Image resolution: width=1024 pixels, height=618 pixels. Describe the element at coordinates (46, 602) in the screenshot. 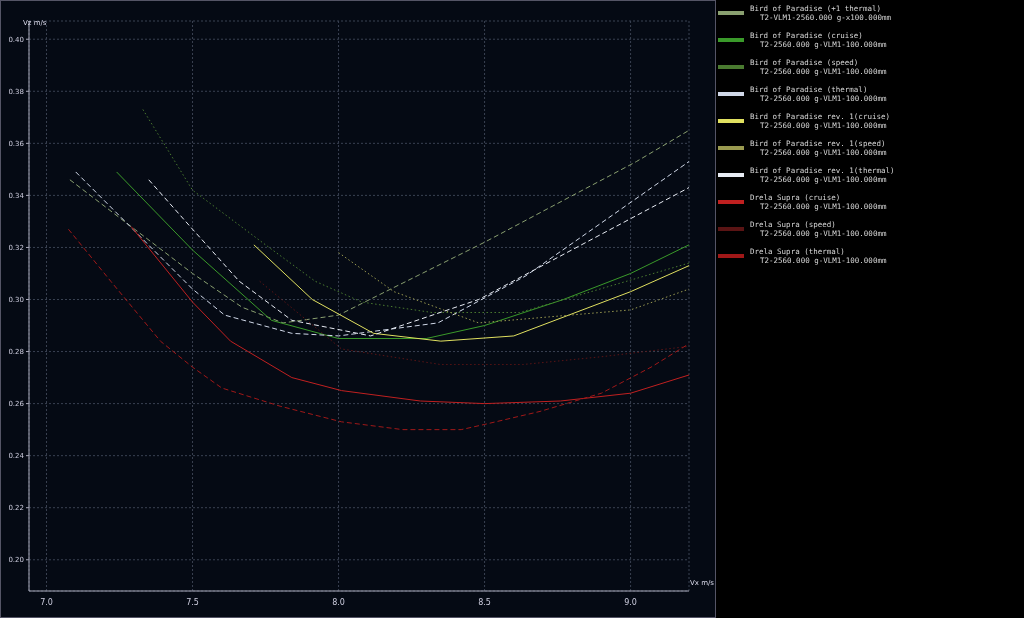

I see `x-tick-label: 7.0` at that location.